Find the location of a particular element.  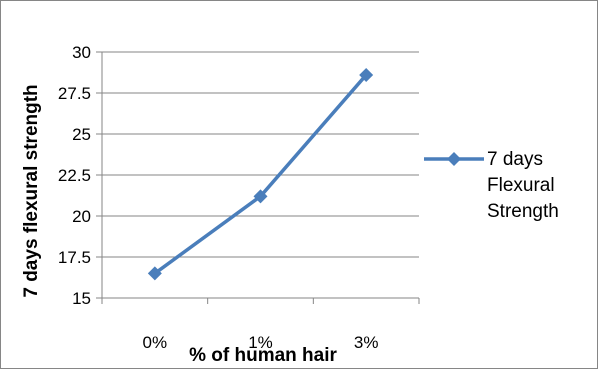

y-tick-label: 25 is located at coordinates (81, 134).